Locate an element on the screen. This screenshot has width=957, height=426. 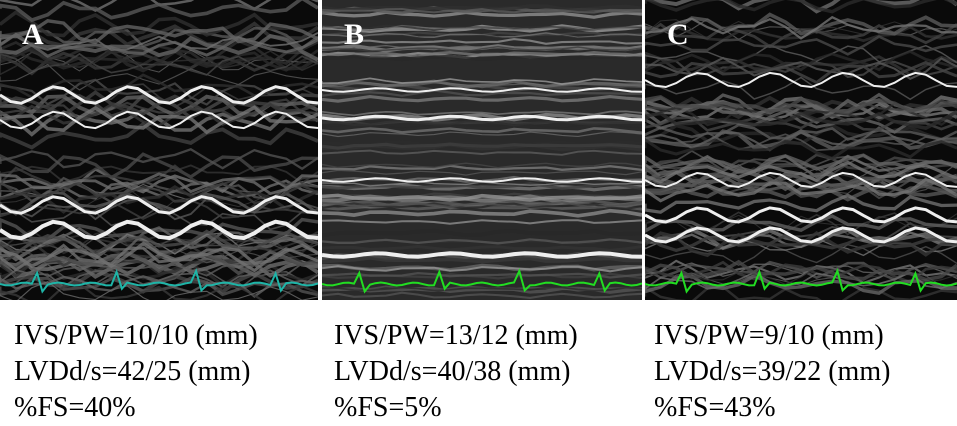
caption-line: LVDd/s=42/25 (mm) is located at coordinates (132, 371).